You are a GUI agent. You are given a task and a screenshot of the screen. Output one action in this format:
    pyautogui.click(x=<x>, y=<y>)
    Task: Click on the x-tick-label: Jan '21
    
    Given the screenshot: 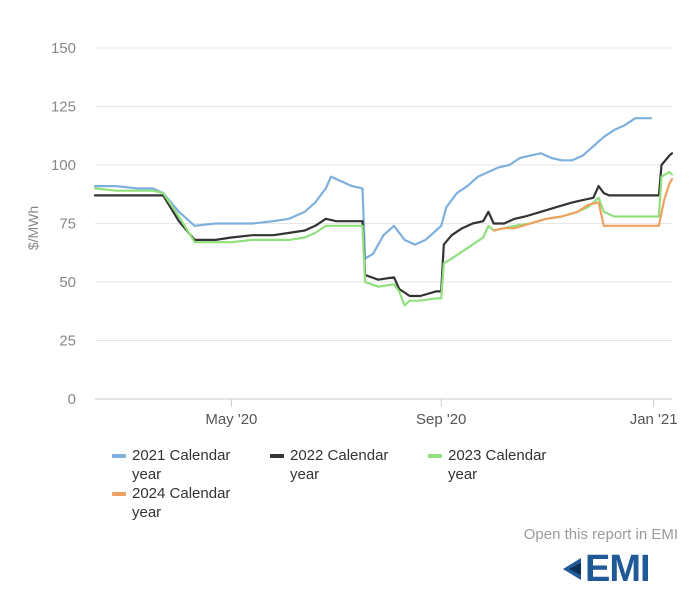 What is the action you would take?
    pyautogui.click(x=654, y=419)
    